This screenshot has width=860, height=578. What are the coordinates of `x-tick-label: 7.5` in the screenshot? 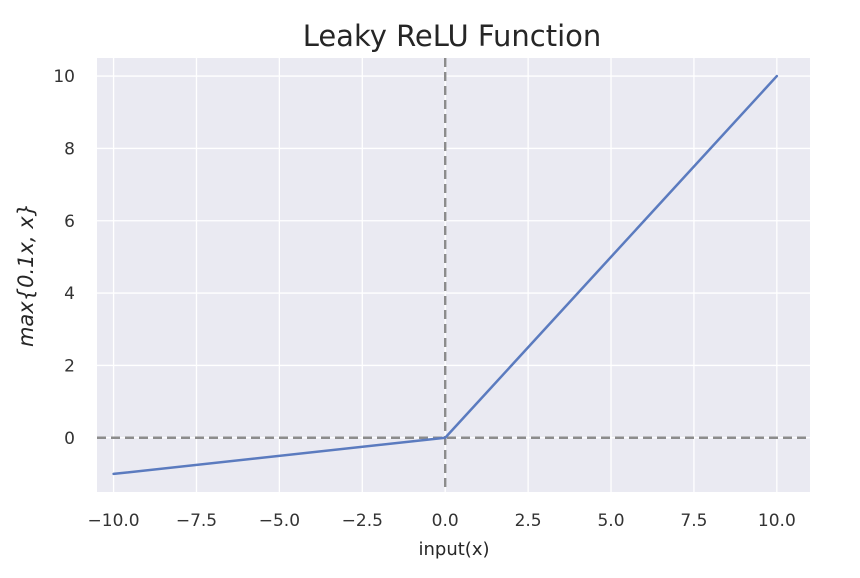 It's located at (693, 521).